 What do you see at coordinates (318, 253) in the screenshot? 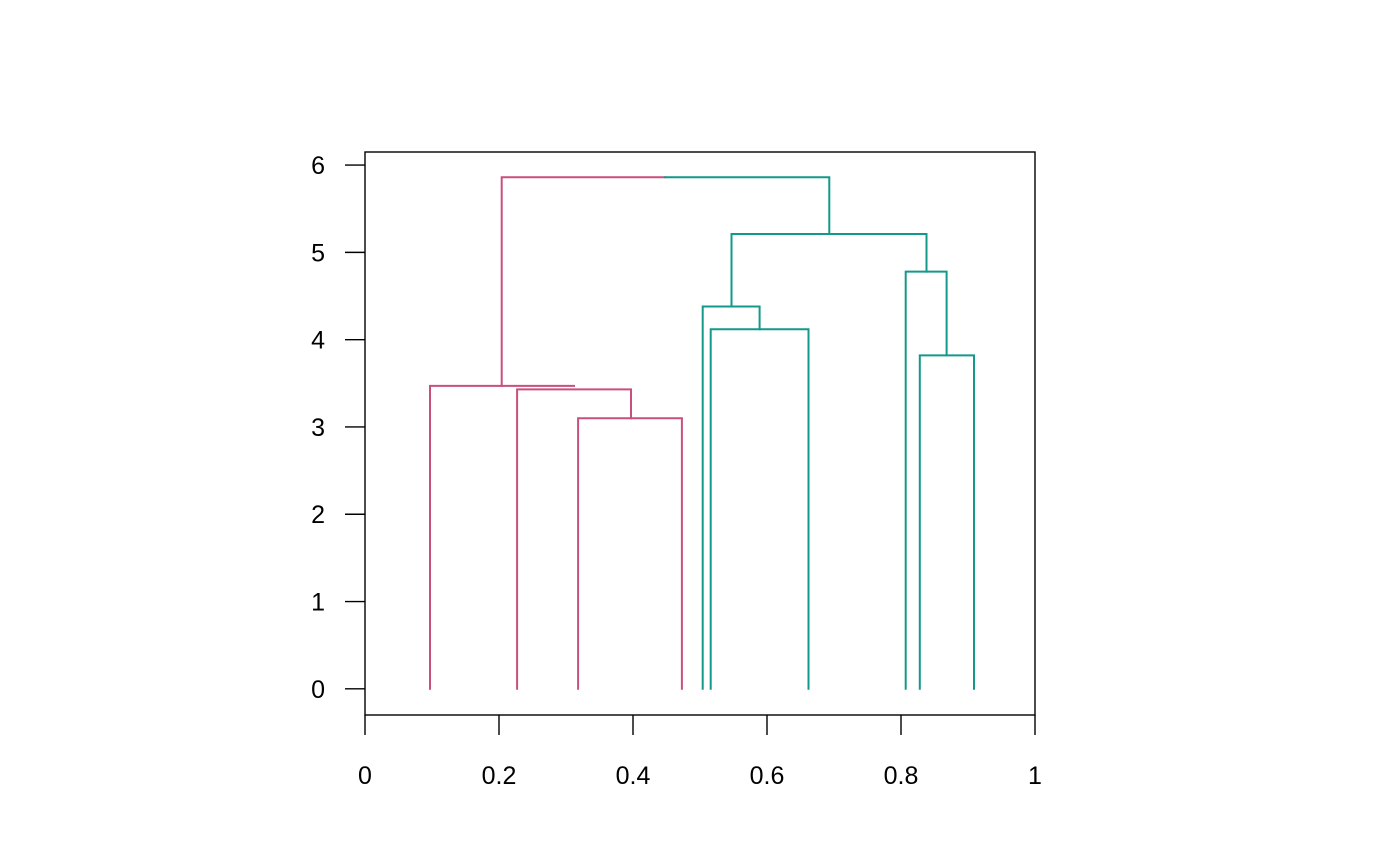
I see `y-tick-label: 5` at bounding box center [318, 253].